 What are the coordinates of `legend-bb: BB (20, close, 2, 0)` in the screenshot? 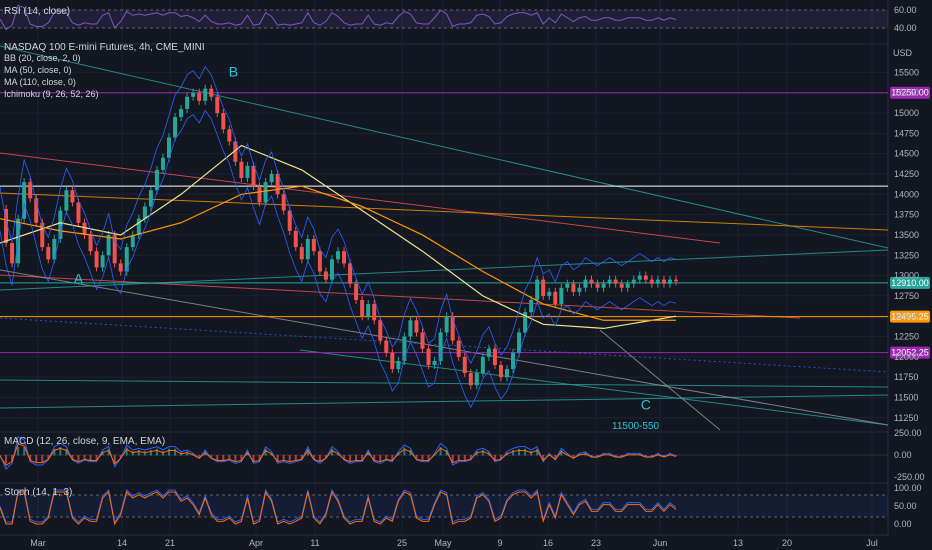 It's located at (42, 58).